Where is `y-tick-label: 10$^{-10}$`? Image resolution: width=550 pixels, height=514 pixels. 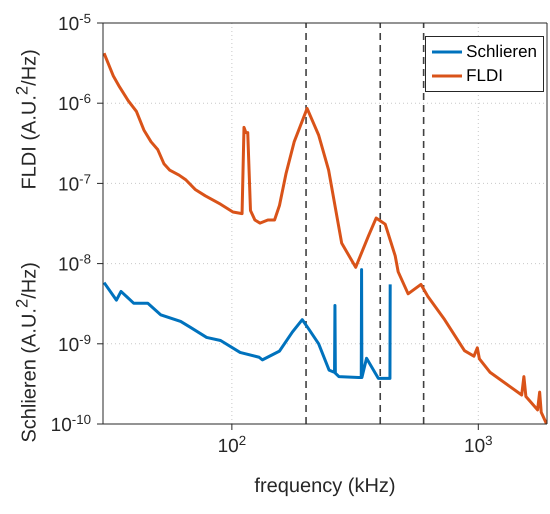
y-tick-label: 10$^{-10}$ is located at coordinates (70, 424).